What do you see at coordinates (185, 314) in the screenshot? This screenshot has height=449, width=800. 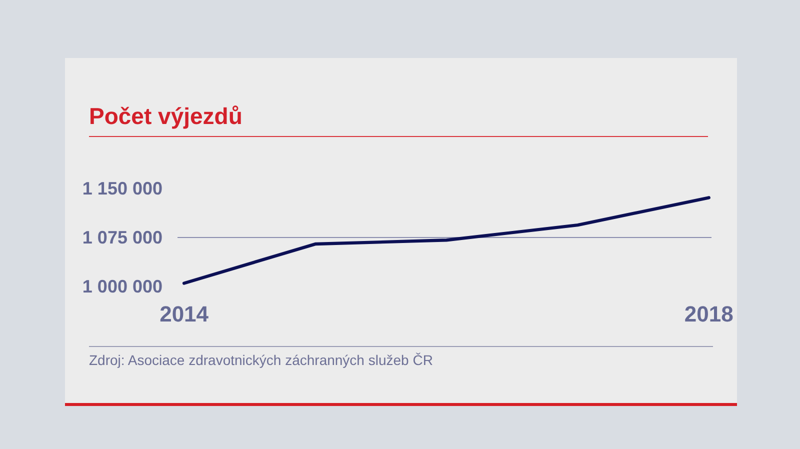 I see `x-tick-label: 2014` at bounding box center [185, 314].